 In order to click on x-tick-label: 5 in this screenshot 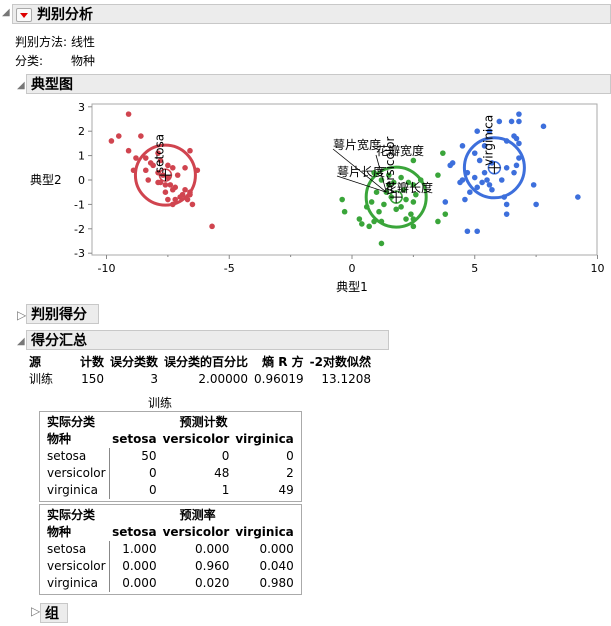, I will do `click(474, 268)`.